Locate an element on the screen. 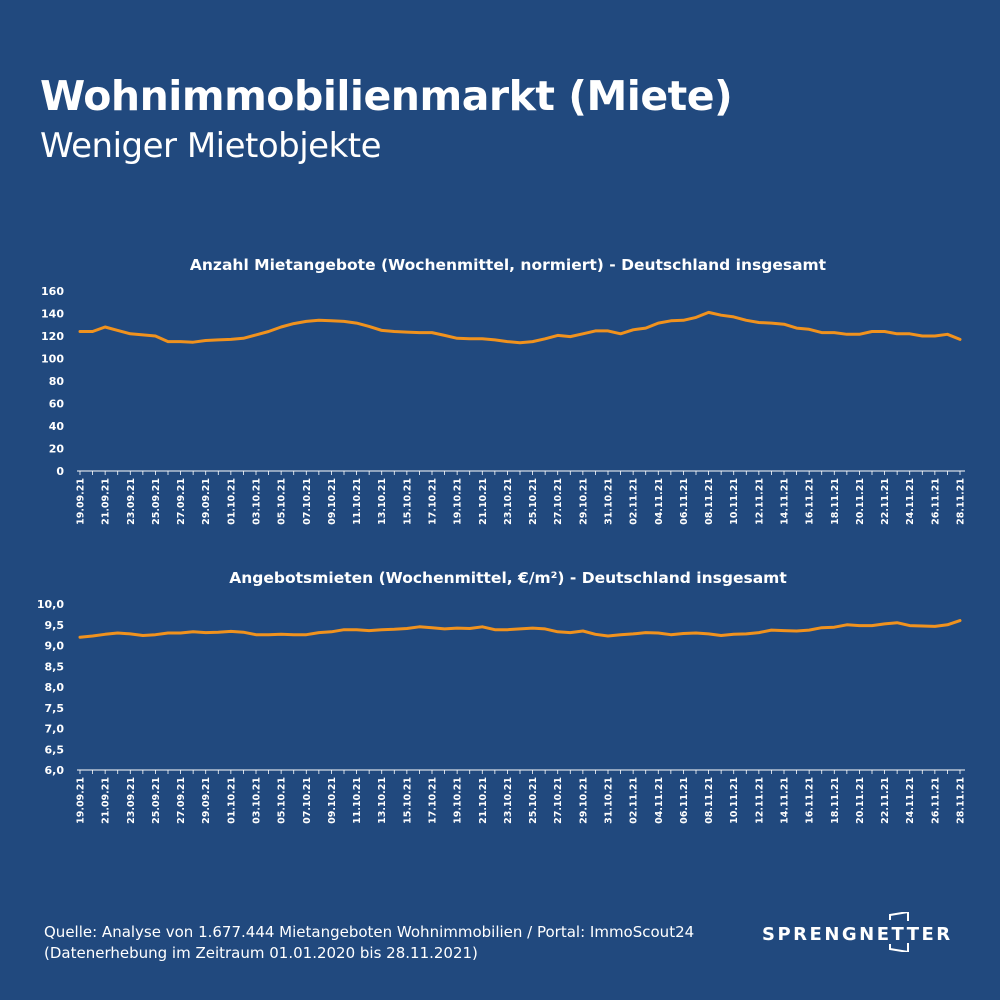  y-tick-label: 160 is located at coordinates (52, 291).